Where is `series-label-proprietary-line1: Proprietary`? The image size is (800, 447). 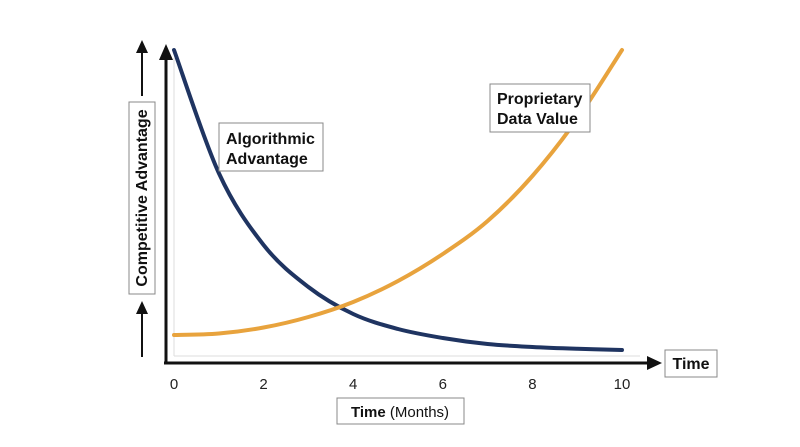
series-label-proprietary-line1: Proprietary is located at coordinates (539, 99).